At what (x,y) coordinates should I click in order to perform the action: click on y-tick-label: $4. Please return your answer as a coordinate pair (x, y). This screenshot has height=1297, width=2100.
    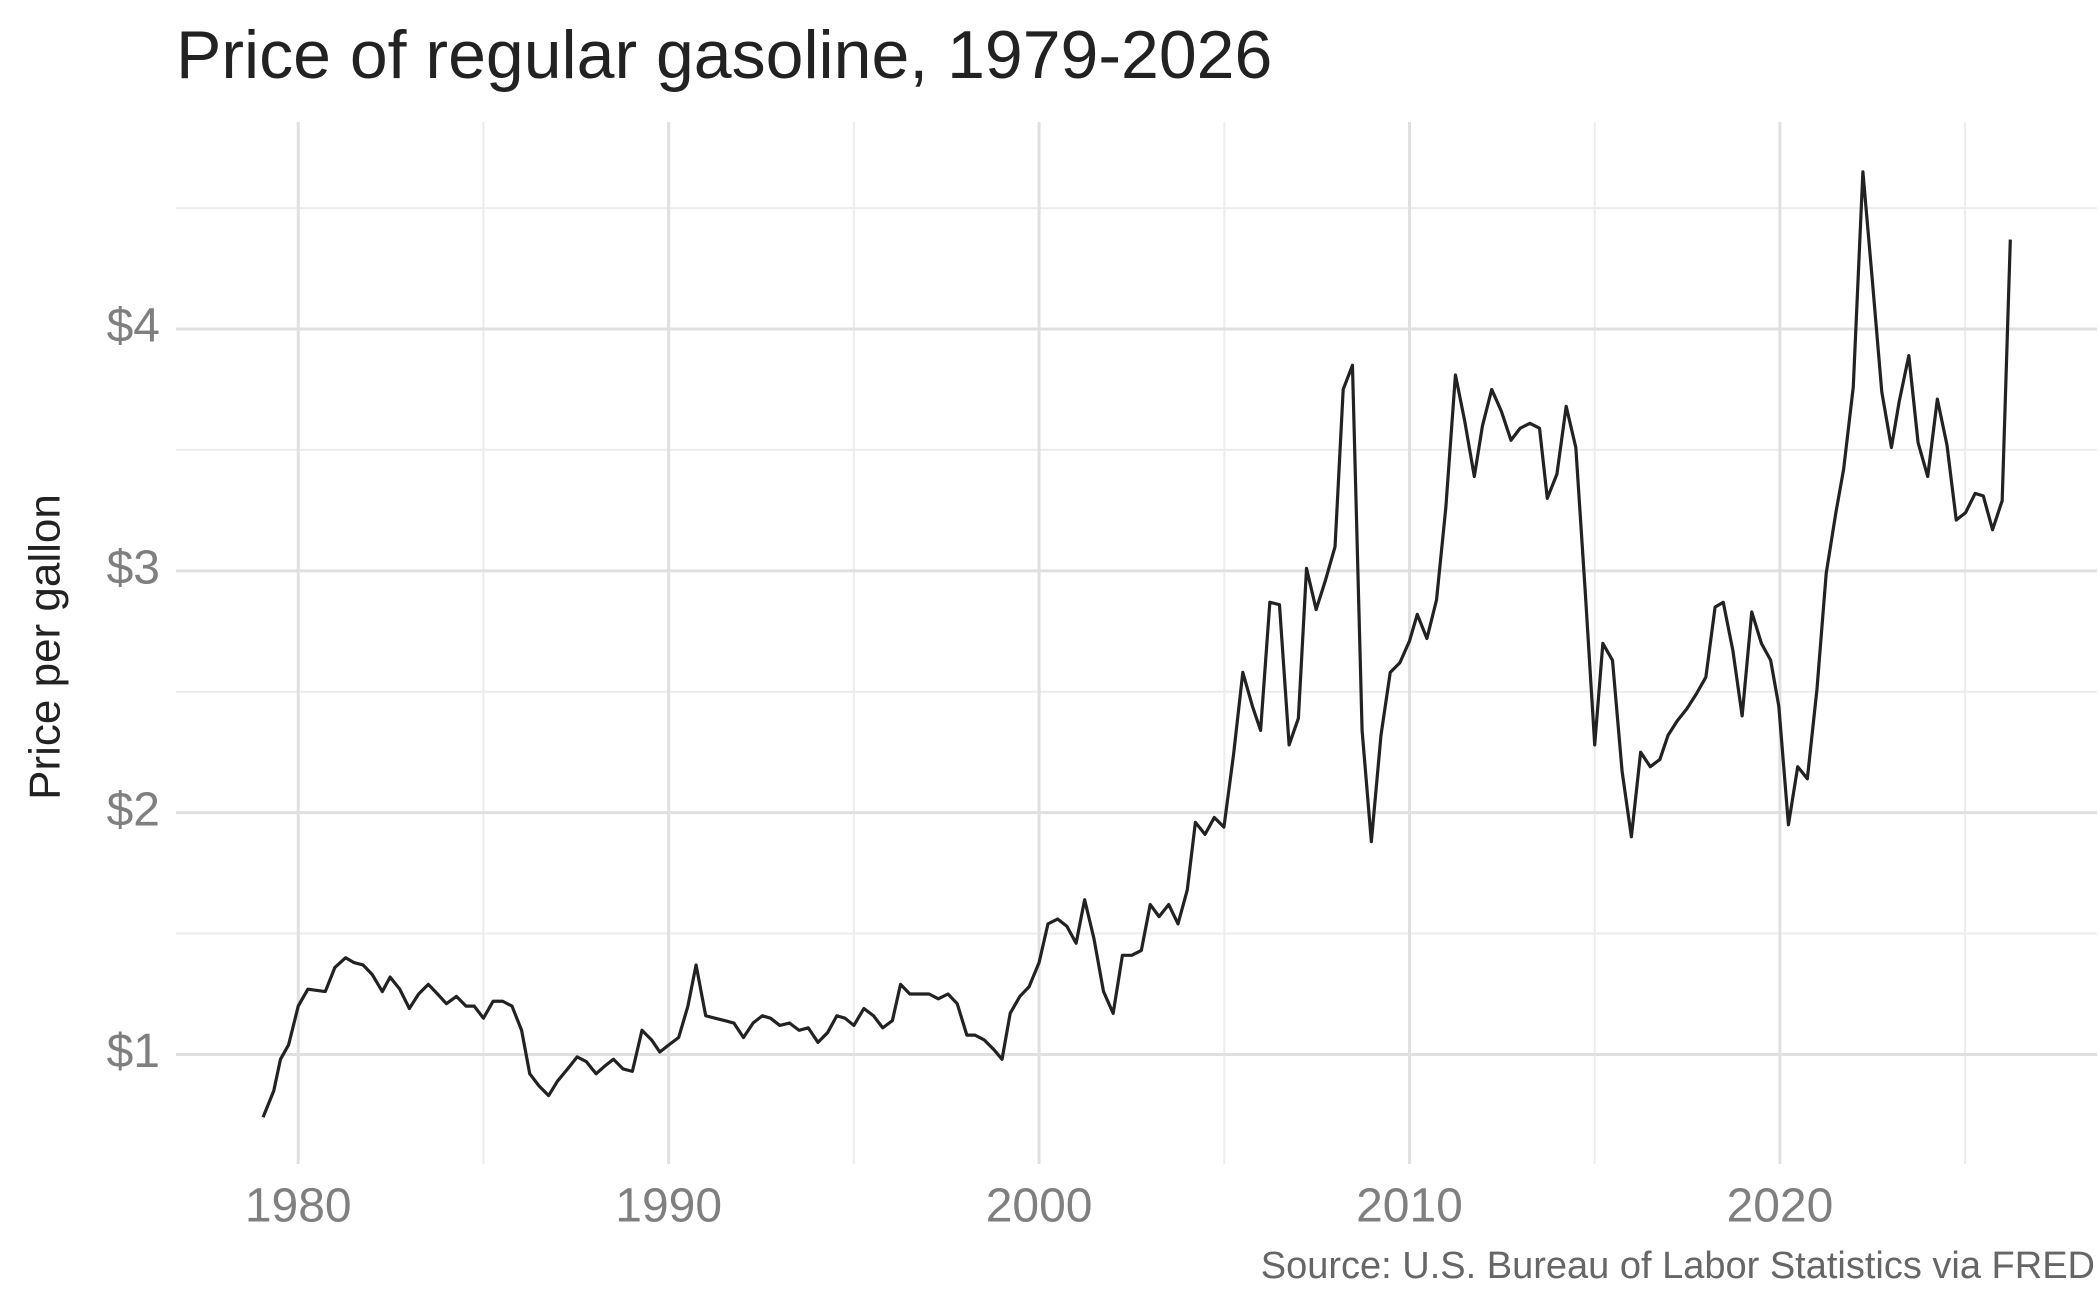
    Looking at the image, I should click on (133, 326).